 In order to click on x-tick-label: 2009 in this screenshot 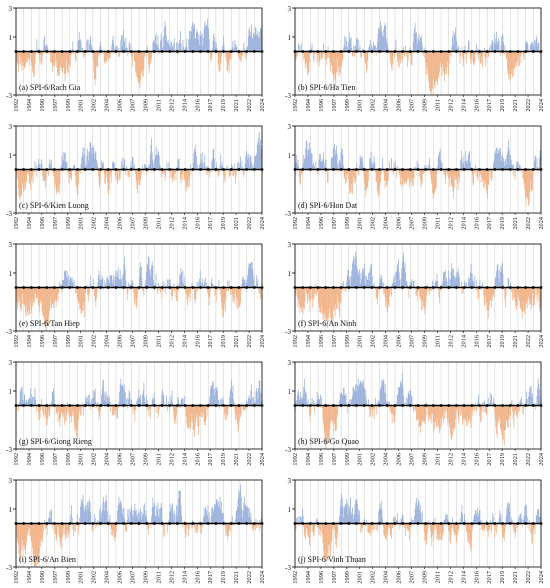, I will do `click(424, 223)`.